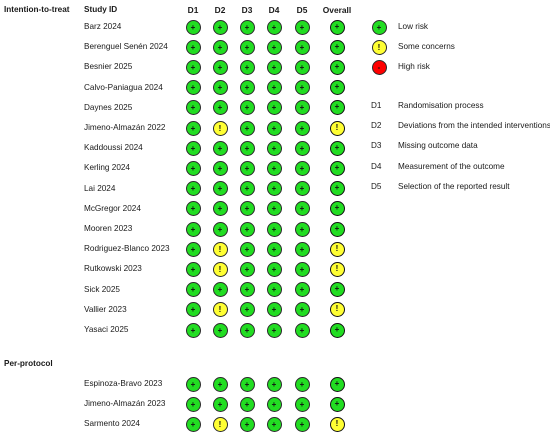  What do you see at coordinates (337, 10) in the screenshot?
I see `overall-header: Overall` at bounding box center [337, 10].